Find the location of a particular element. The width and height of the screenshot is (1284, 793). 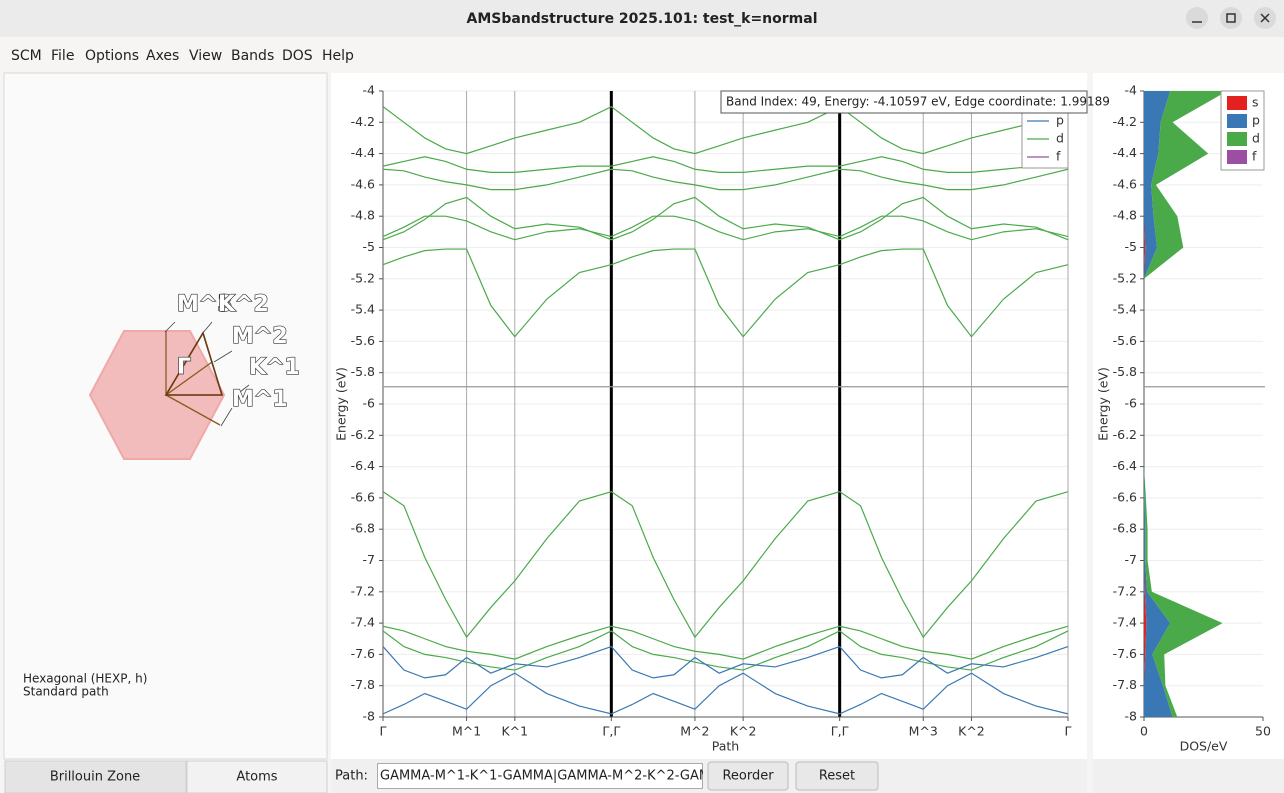

menu-item: Options is located at coordinates (112, 56).